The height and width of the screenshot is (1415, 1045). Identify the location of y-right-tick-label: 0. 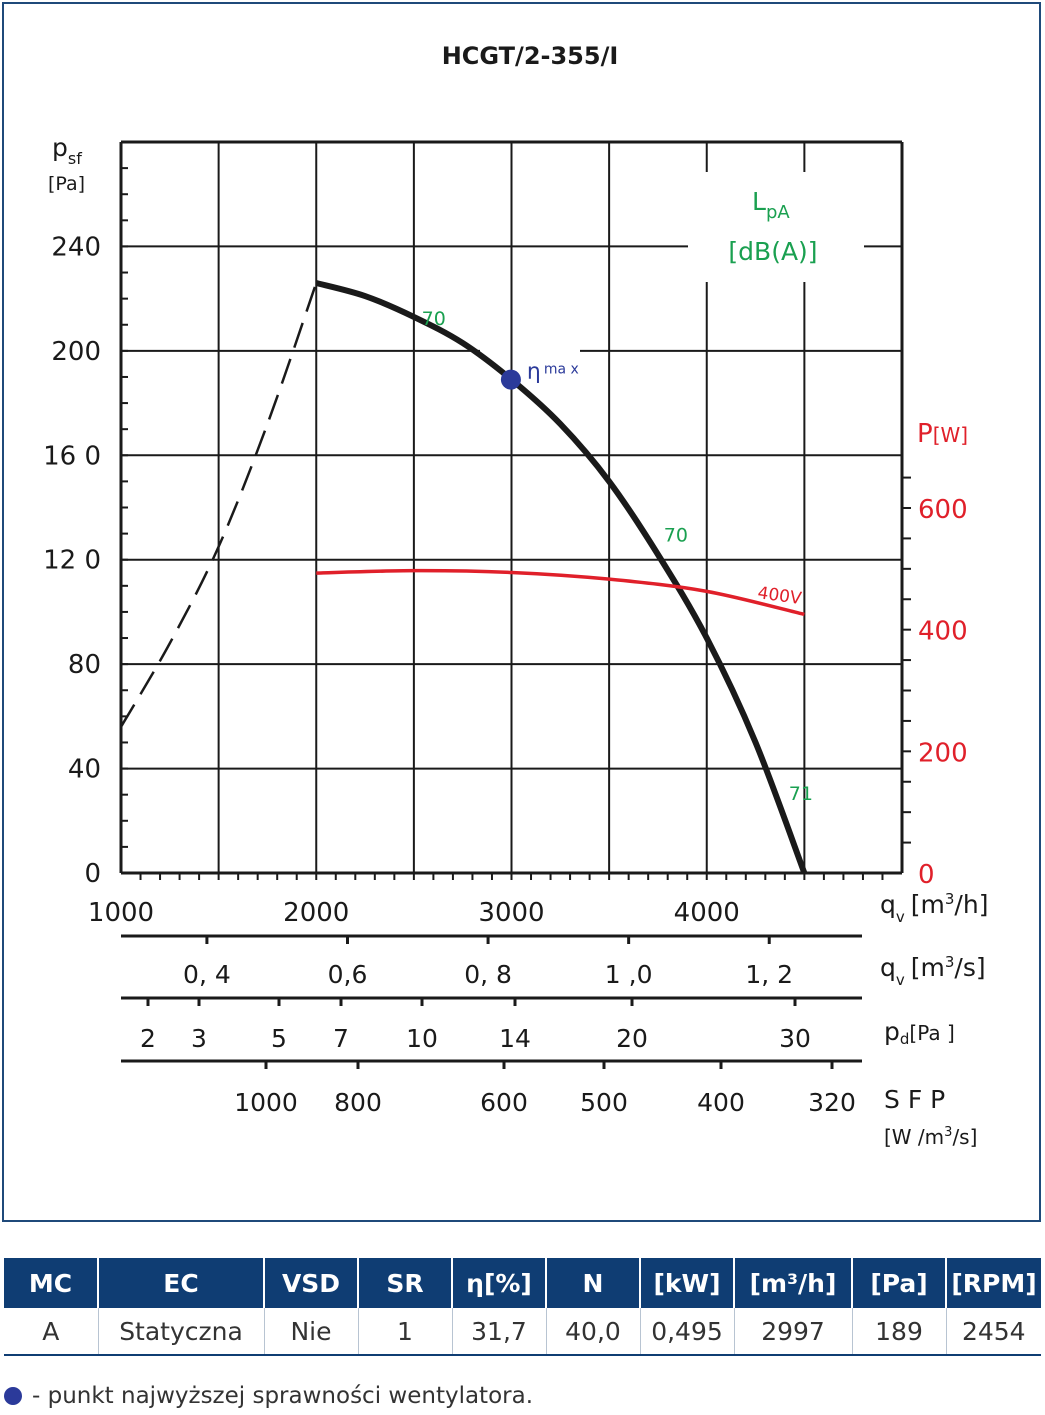
(926, 875).